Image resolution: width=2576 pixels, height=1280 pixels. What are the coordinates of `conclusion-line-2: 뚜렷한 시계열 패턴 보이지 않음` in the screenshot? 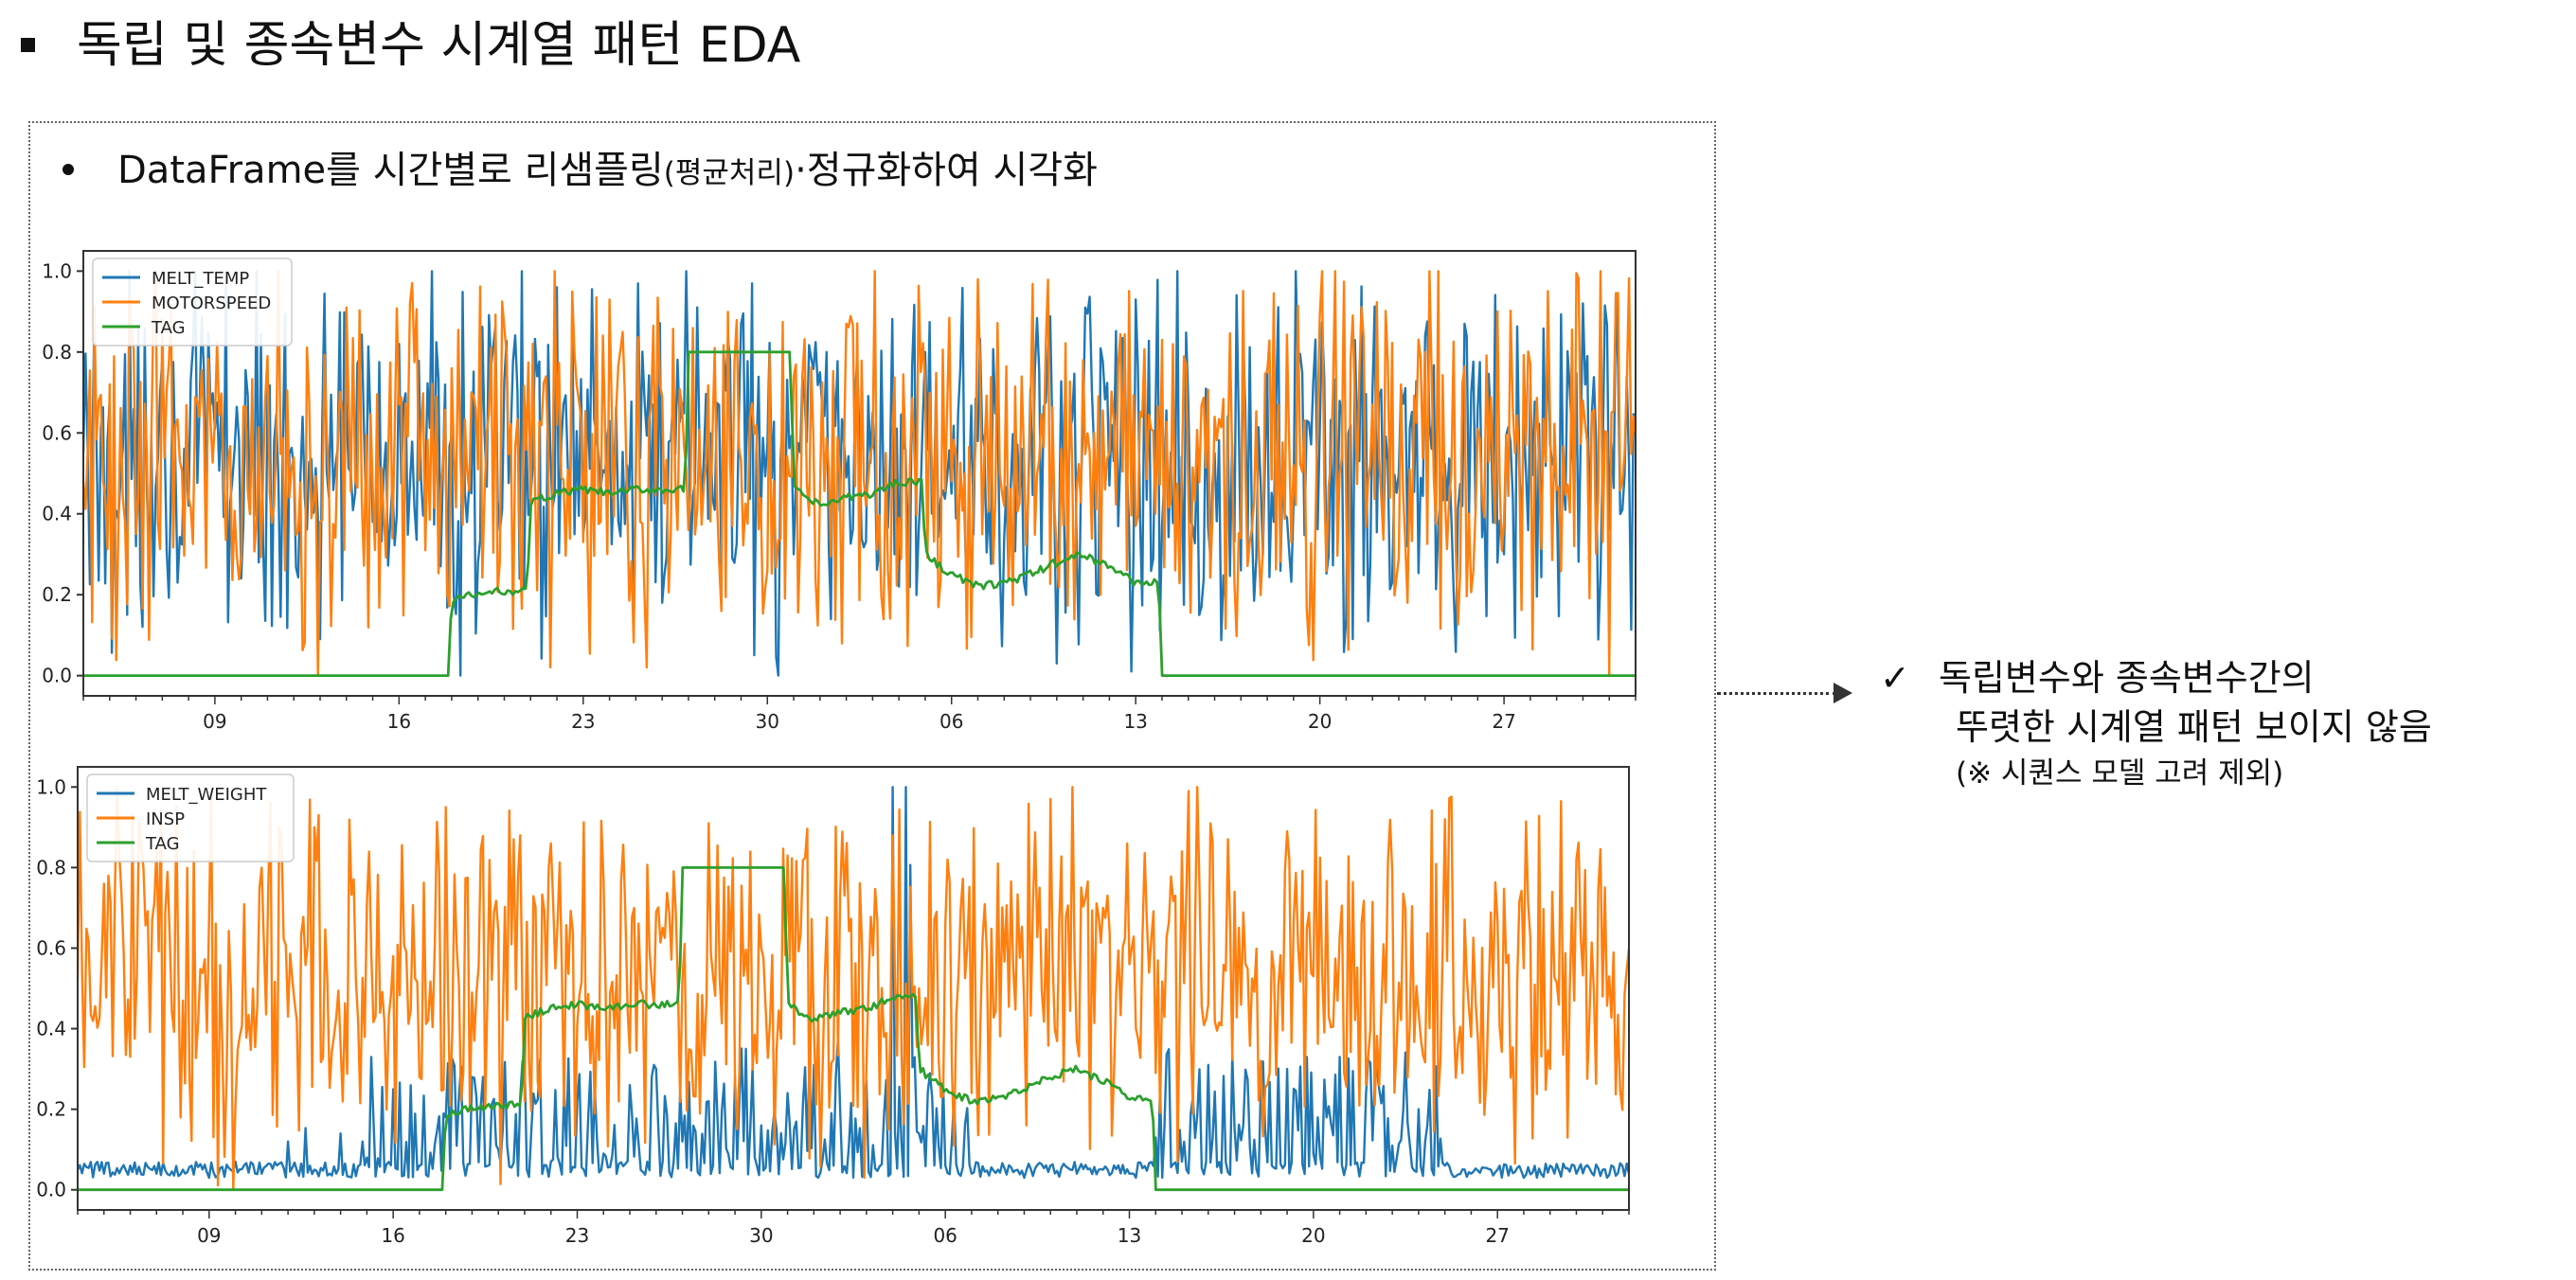 It's located at (2194, 727).